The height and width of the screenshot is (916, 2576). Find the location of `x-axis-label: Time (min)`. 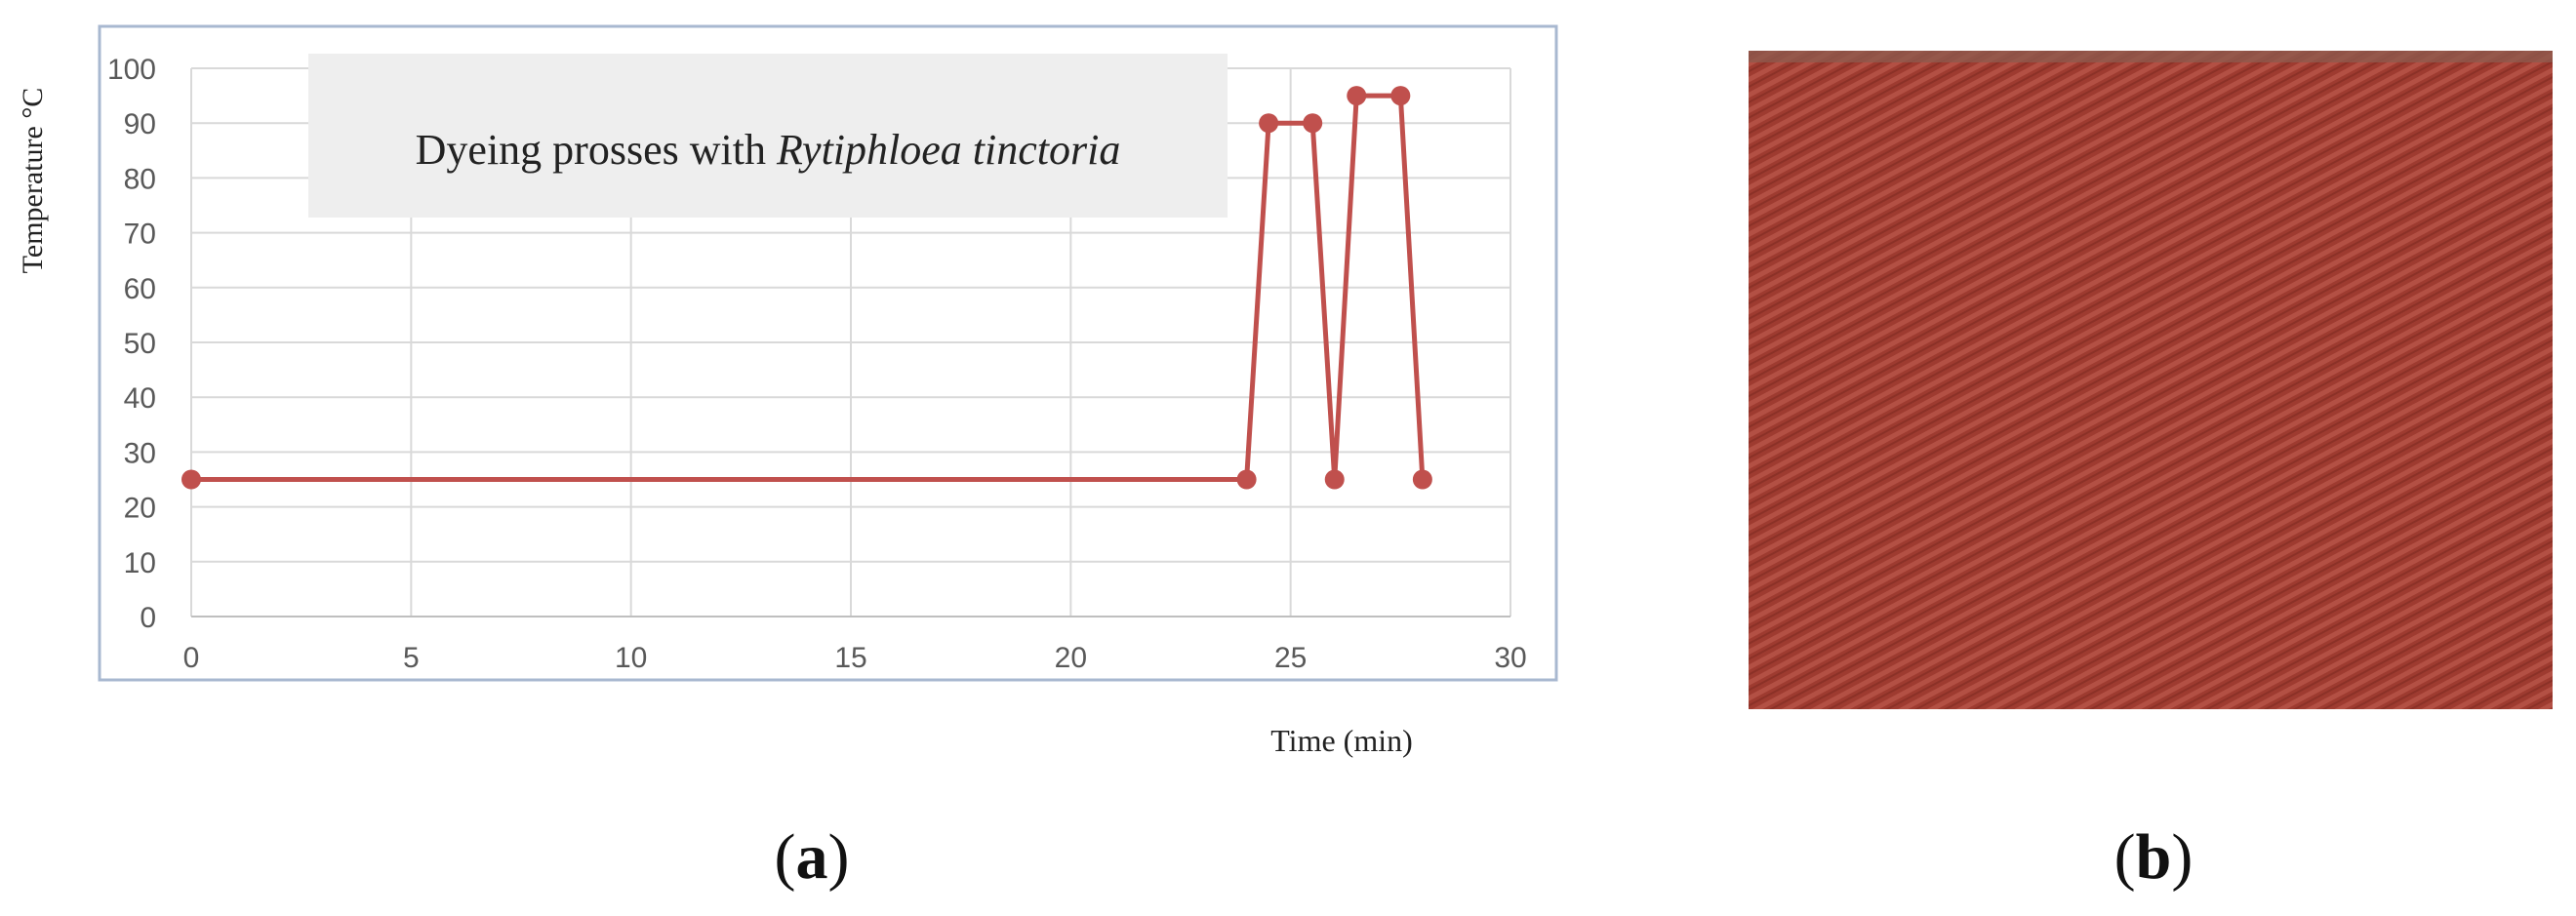

x-axis-label: Time (min) is located at coordinates (1341, 741).